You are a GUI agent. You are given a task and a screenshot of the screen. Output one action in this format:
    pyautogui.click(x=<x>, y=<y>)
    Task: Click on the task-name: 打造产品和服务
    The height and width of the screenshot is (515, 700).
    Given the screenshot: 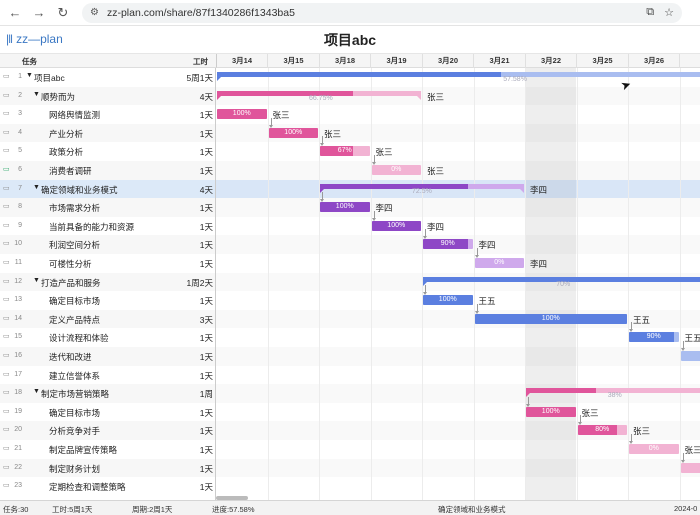 What is the action you would take?
    pyautogui.click(x=71, y=282)
    